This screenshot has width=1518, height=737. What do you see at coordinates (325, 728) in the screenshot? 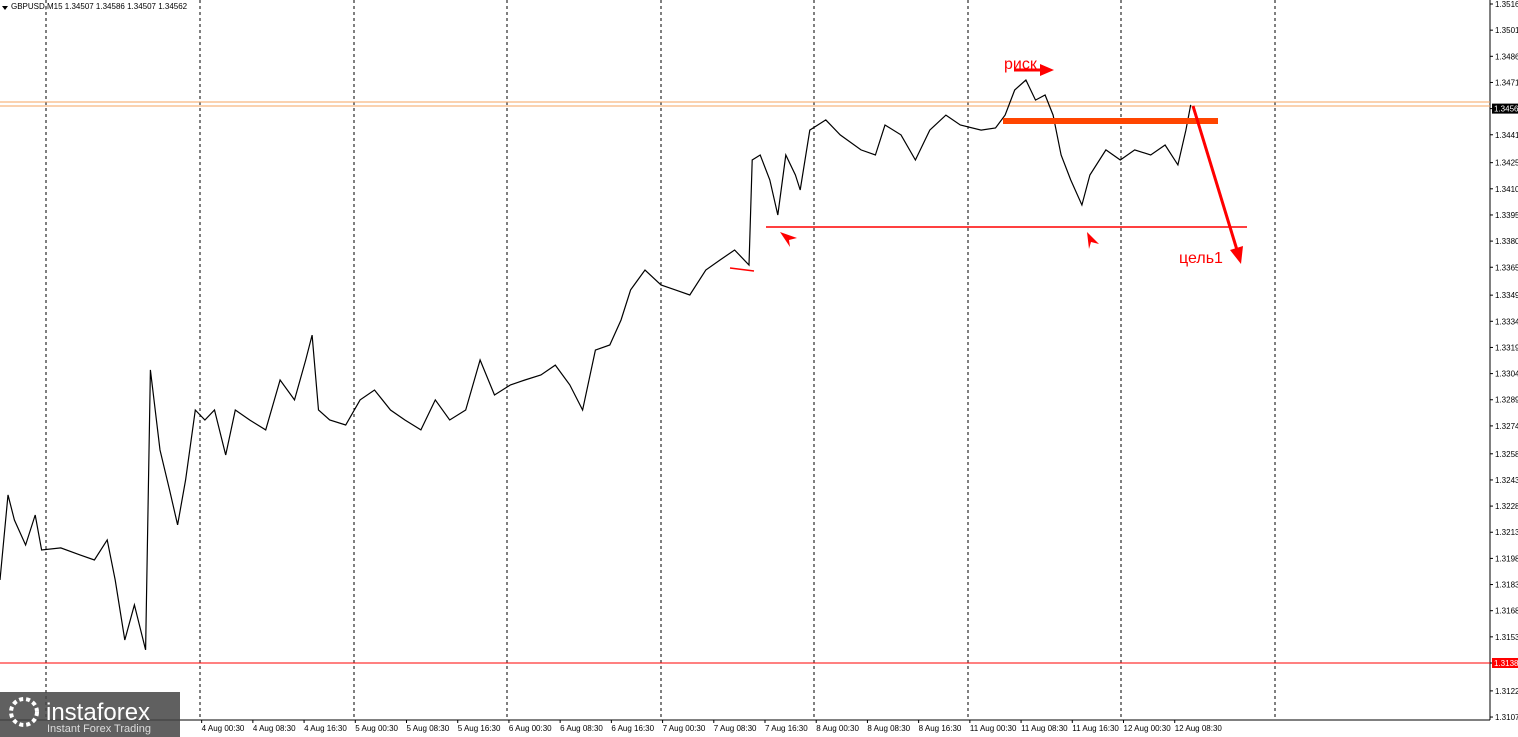
I see `x-tick-label: 4 Aug 16:30` at bounding box center [325, 728].